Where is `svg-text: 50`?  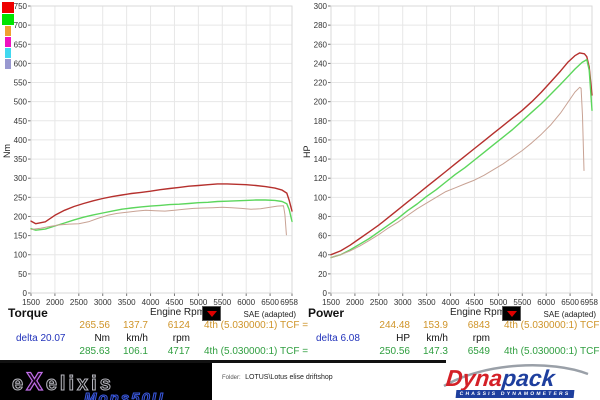
svg-text: 50 is located at coordinates (22, 274).